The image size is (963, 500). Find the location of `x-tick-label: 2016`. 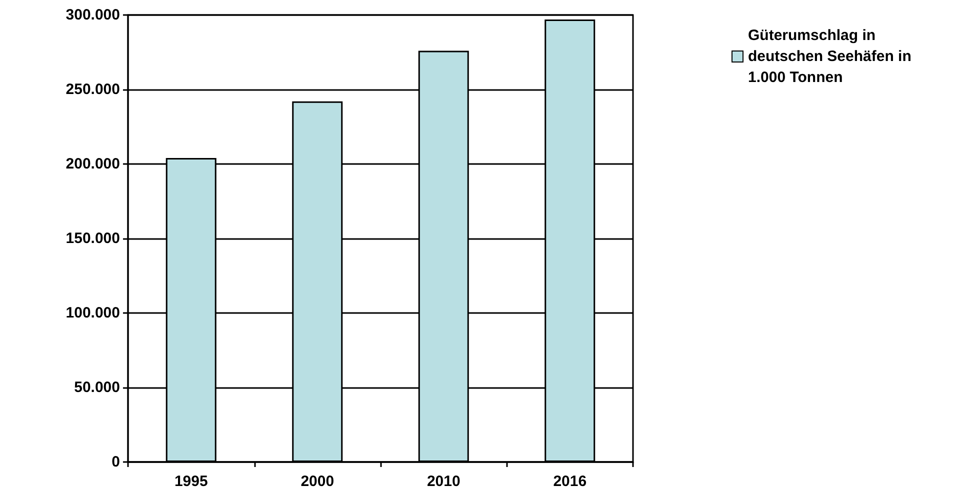

x-tick-label: 2016 is located at coordinates (570, 481).